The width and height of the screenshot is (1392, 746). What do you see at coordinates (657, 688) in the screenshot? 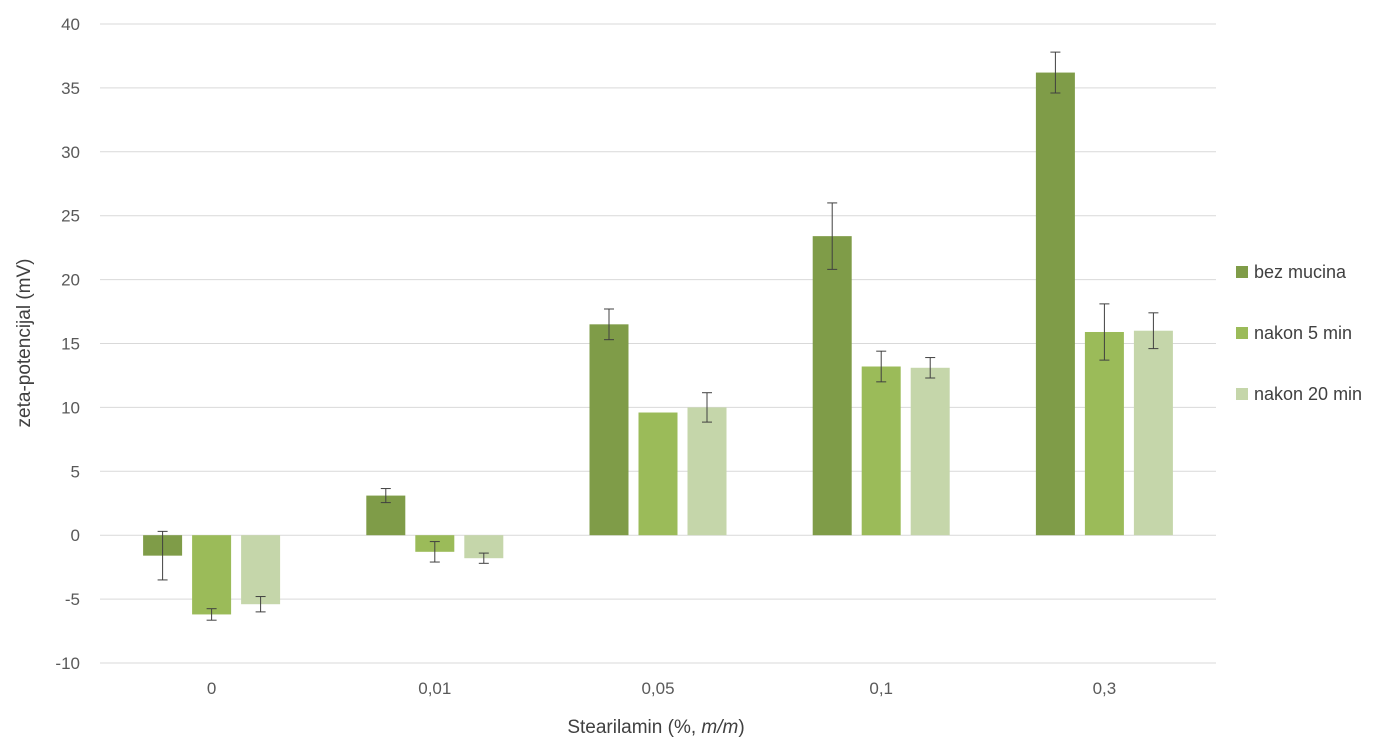
I see `x-tick-label: 0,05` at bounding box center [657, 688].